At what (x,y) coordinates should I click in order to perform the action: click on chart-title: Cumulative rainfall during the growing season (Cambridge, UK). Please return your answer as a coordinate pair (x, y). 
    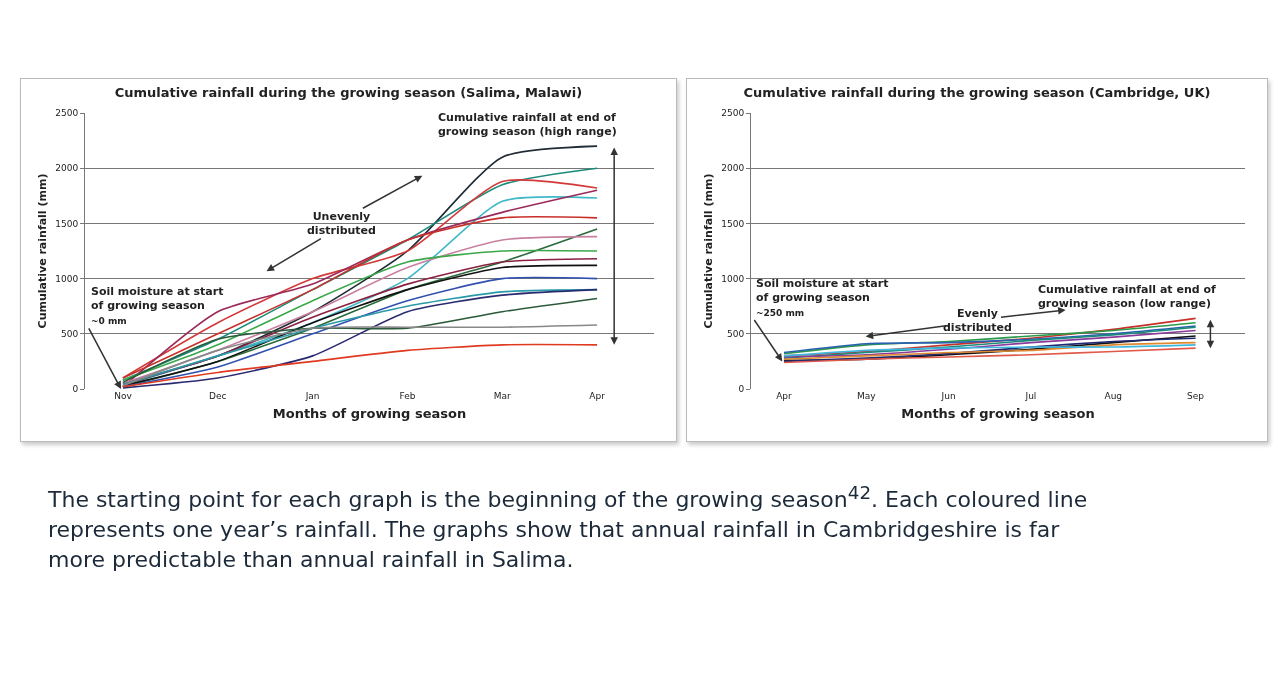
    Looking at the image, I should click on (977, 93).